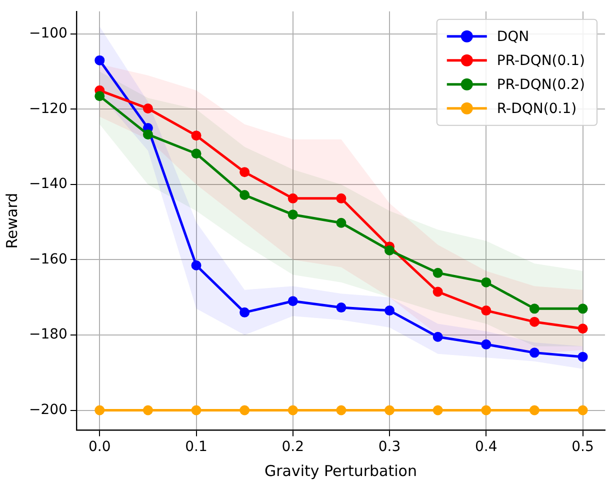 This screenshot has height=485, width=610. I want to click on legend-label: PR-DQN(0.1), so click(541, 61).